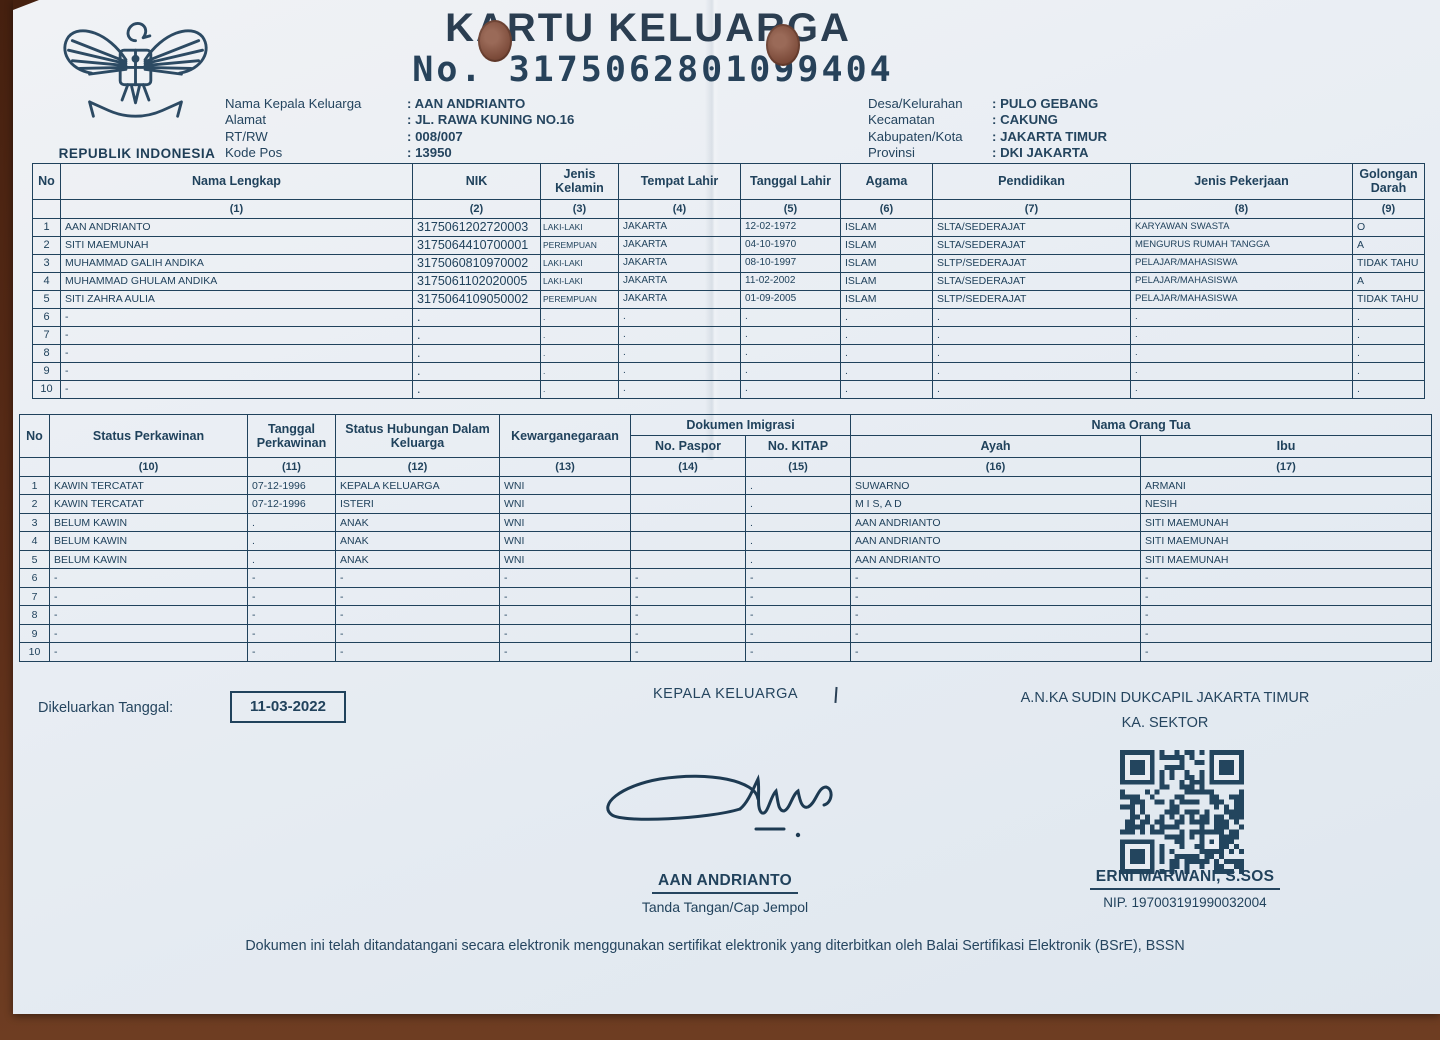  I want to click on col-jenis-pekerjaan: Jenis Pekerjaan, so click(1241, 181).